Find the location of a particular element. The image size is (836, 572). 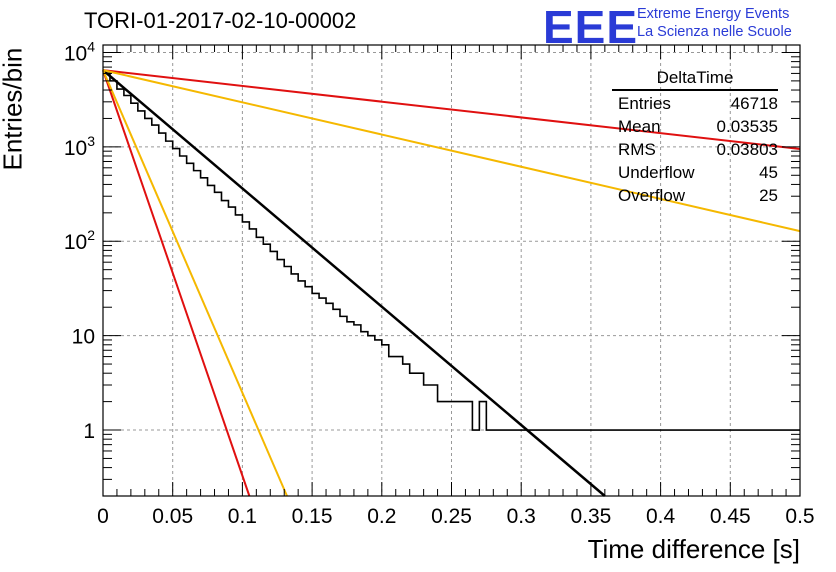

y-tick-label: 10² is located at coordinates (79, 240).